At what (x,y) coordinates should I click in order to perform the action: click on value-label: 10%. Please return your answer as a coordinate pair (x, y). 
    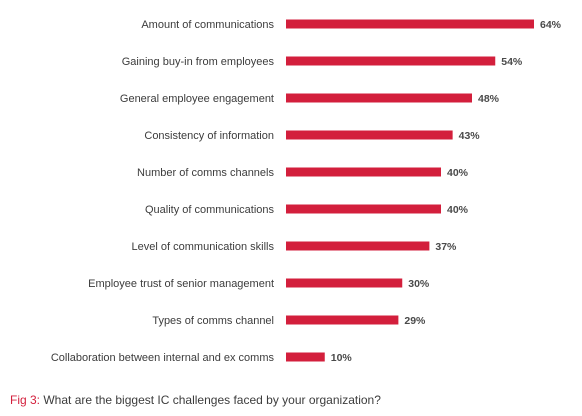
    Looking at the image, I should click on (342, 358).